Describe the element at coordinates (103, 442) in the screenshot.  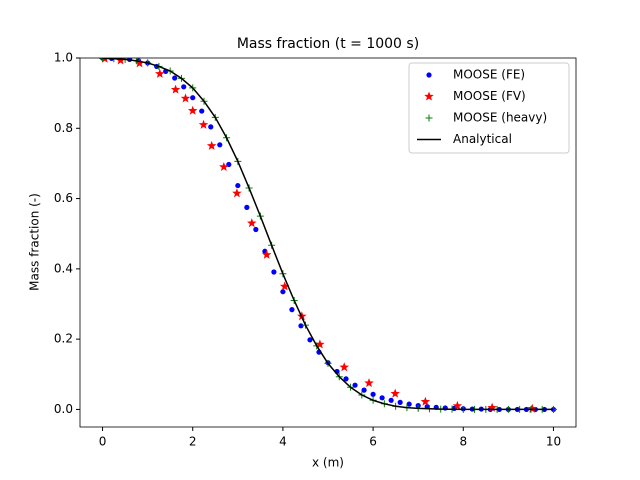
I see `x-tick-label: 0` at that location.